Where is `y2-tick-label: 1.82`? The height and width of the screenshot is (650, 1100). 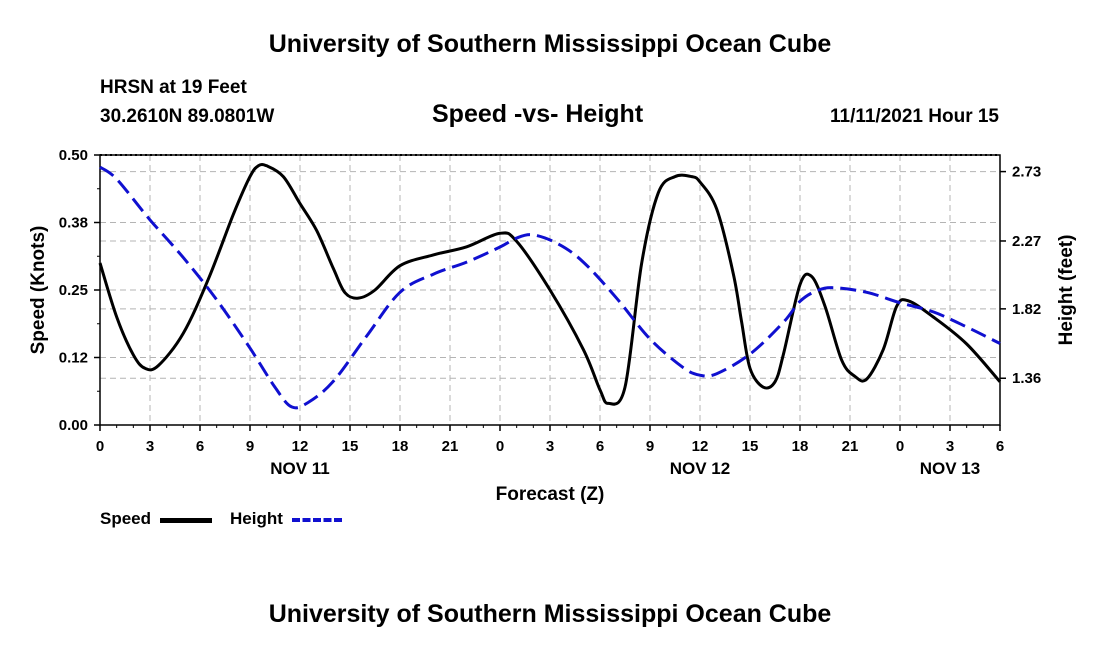
y2-tick-label: 1.82 is located at coordinates (1026, 309).